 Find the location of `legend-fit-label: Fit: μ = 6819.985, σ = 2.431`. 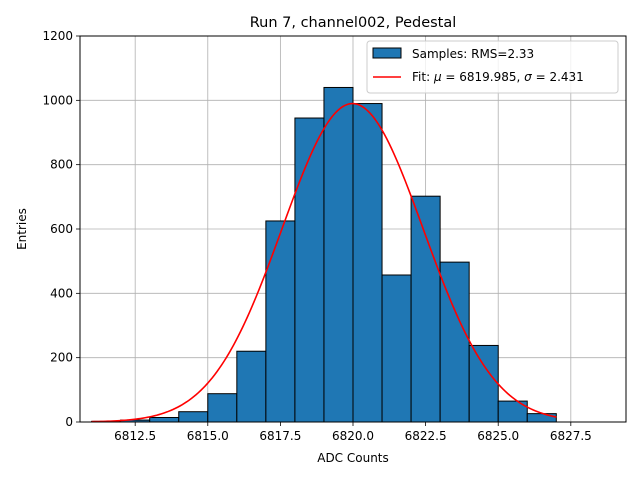

legend-fit-label: Fit: μ = 6819.985, σ = 2.431 is located at coordinates (498, 77).